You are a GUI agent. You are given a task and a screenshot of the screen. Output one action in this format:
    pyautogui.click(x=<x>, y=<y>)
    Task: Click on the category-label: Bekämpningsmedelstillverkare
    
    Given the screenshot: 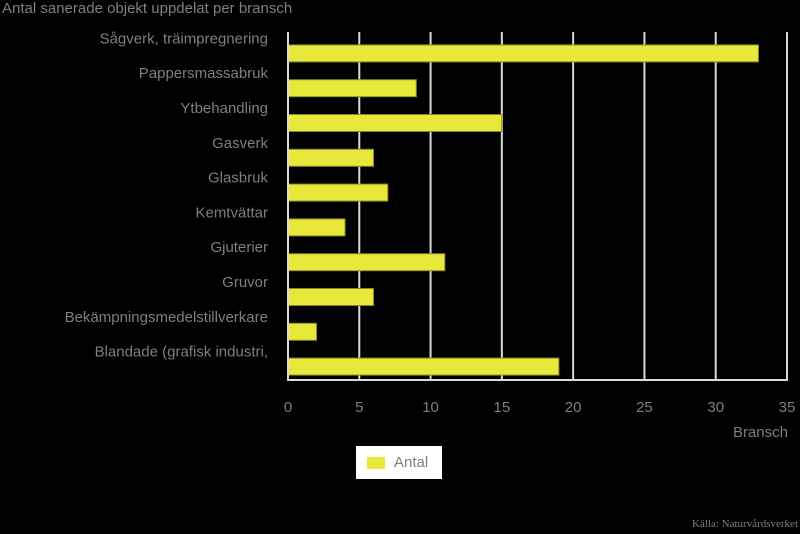 What is the action you would take?
    pyautogui.click(x=166, y=317)
    